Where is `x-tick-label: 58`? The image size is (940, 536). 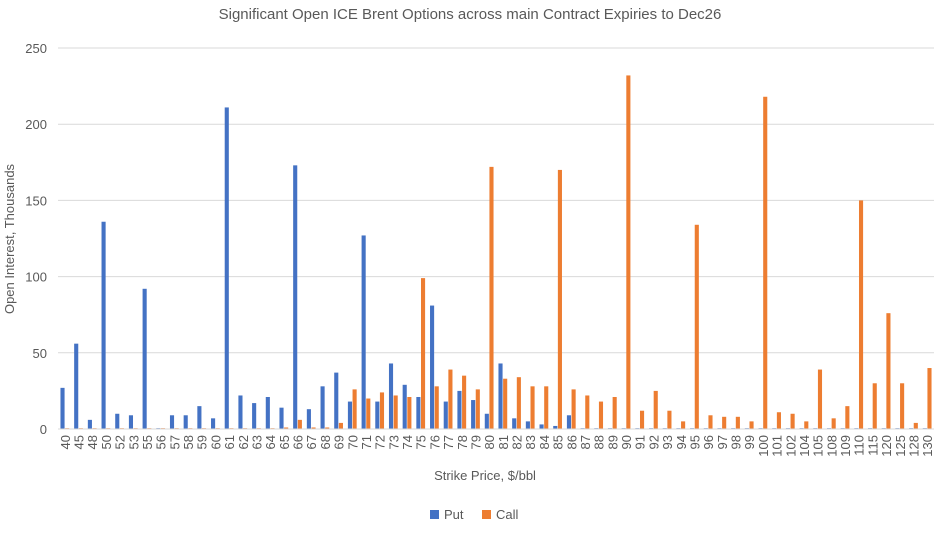 x-tick-label: 58 is located at coordinates (188, 442).